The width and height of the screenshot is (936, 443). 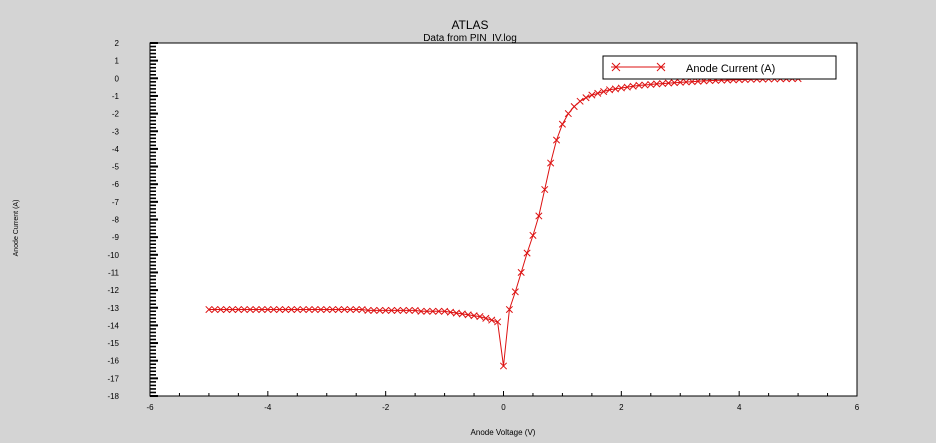 I want to click on y-tick-label: -1, so click(x=116, y=96).